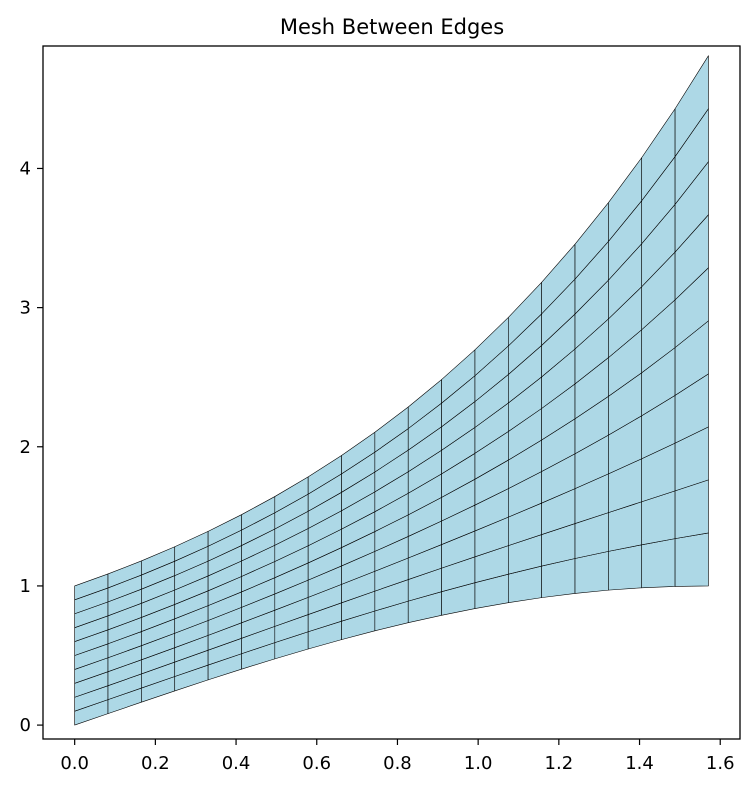 This screenshot has height=789, width=755. What do you see at coordinates (25, 447) in the screenshot?
I see `y-tick-label: 2` at bounding box center [25, 447].